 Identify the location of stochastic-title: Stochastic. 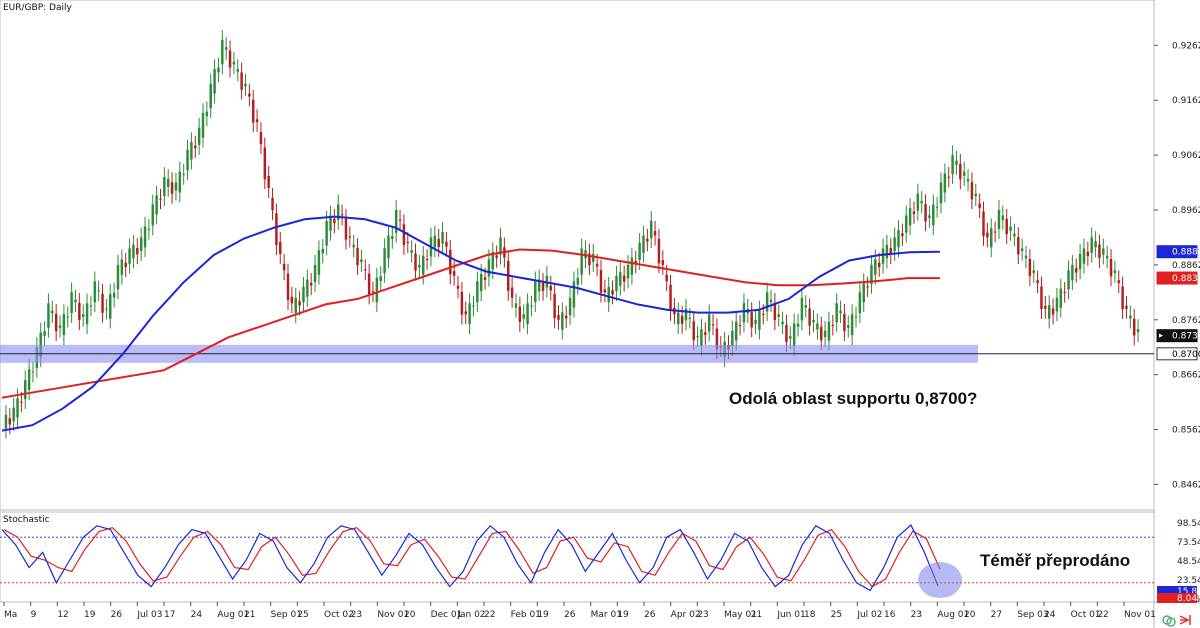
(26, 520).